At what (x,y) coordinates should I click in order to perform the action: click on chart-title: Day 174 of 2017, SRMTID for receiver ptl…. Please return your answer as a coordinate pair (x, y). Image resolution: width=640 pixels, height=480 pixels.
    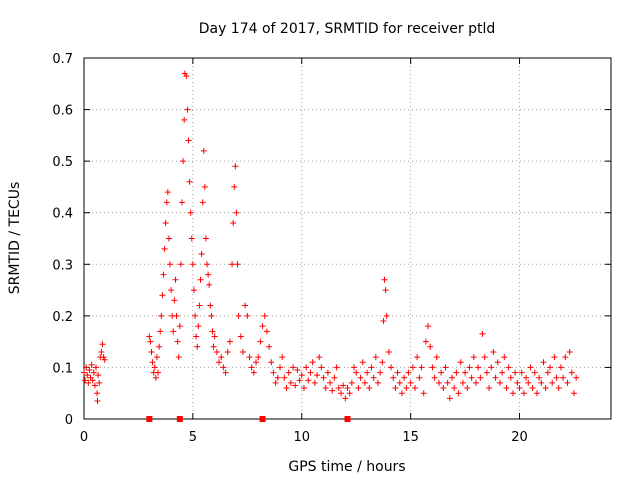
    Looking at the image, I should click on (347, 29).